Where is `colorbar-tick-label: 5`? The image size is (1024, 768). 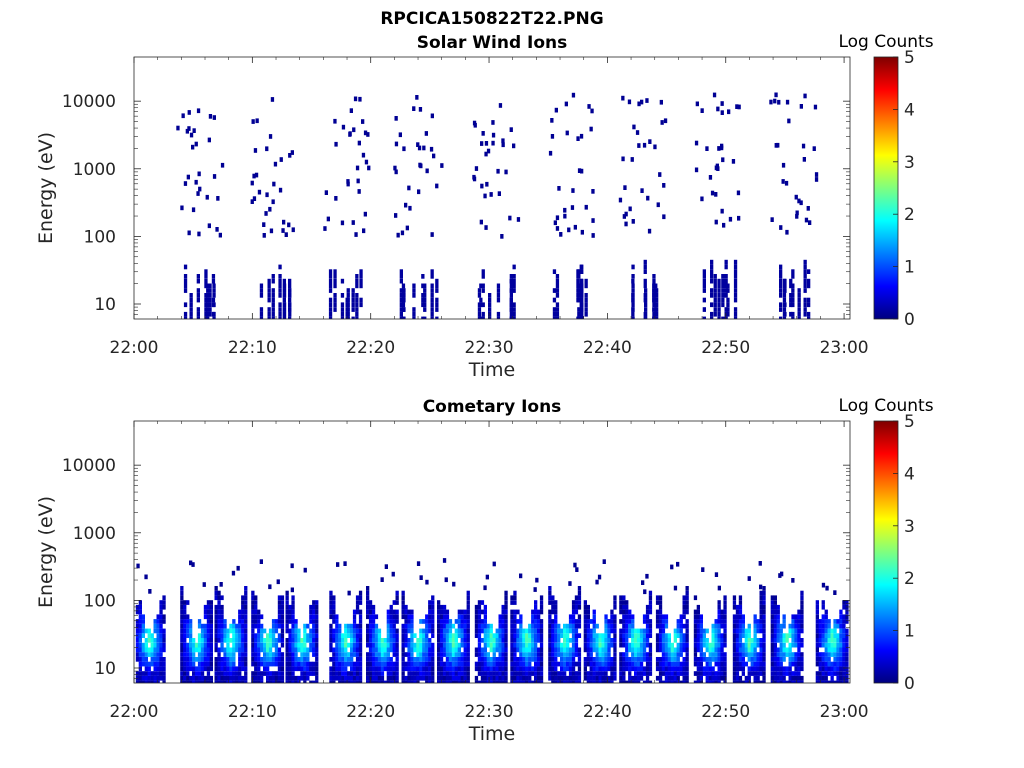
colorbar-tick-label: 5 is located at coordinates (909, 422).